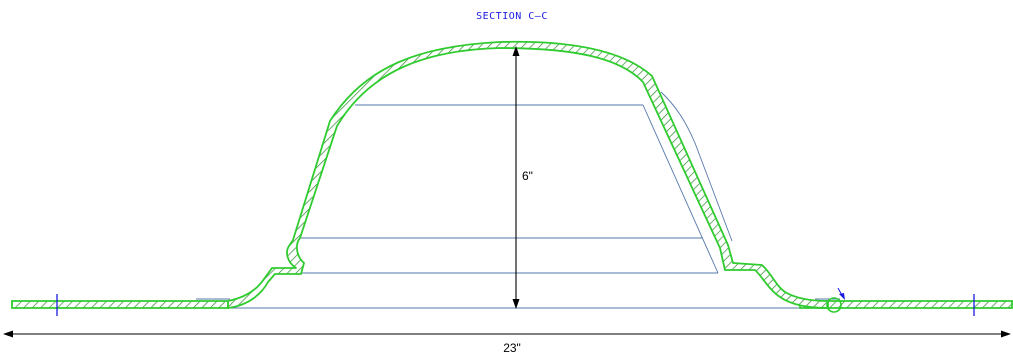  What do you see at coordinates (906, 304) in the screenshot?
I see `right-flange-wall` at bounding box center [906, 304].